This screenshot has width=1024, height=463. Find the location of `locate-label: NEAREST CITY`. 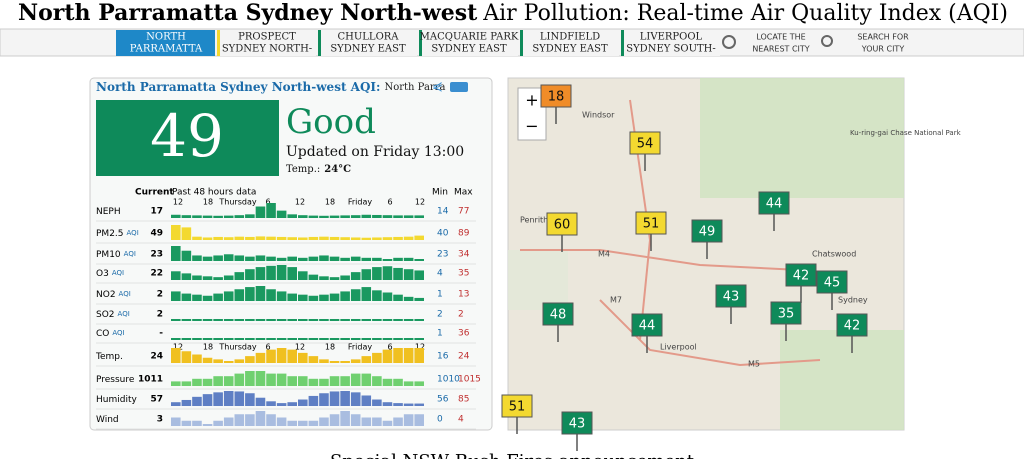

locate-label: NEAREST CITY is located at coordinates (780, 49).